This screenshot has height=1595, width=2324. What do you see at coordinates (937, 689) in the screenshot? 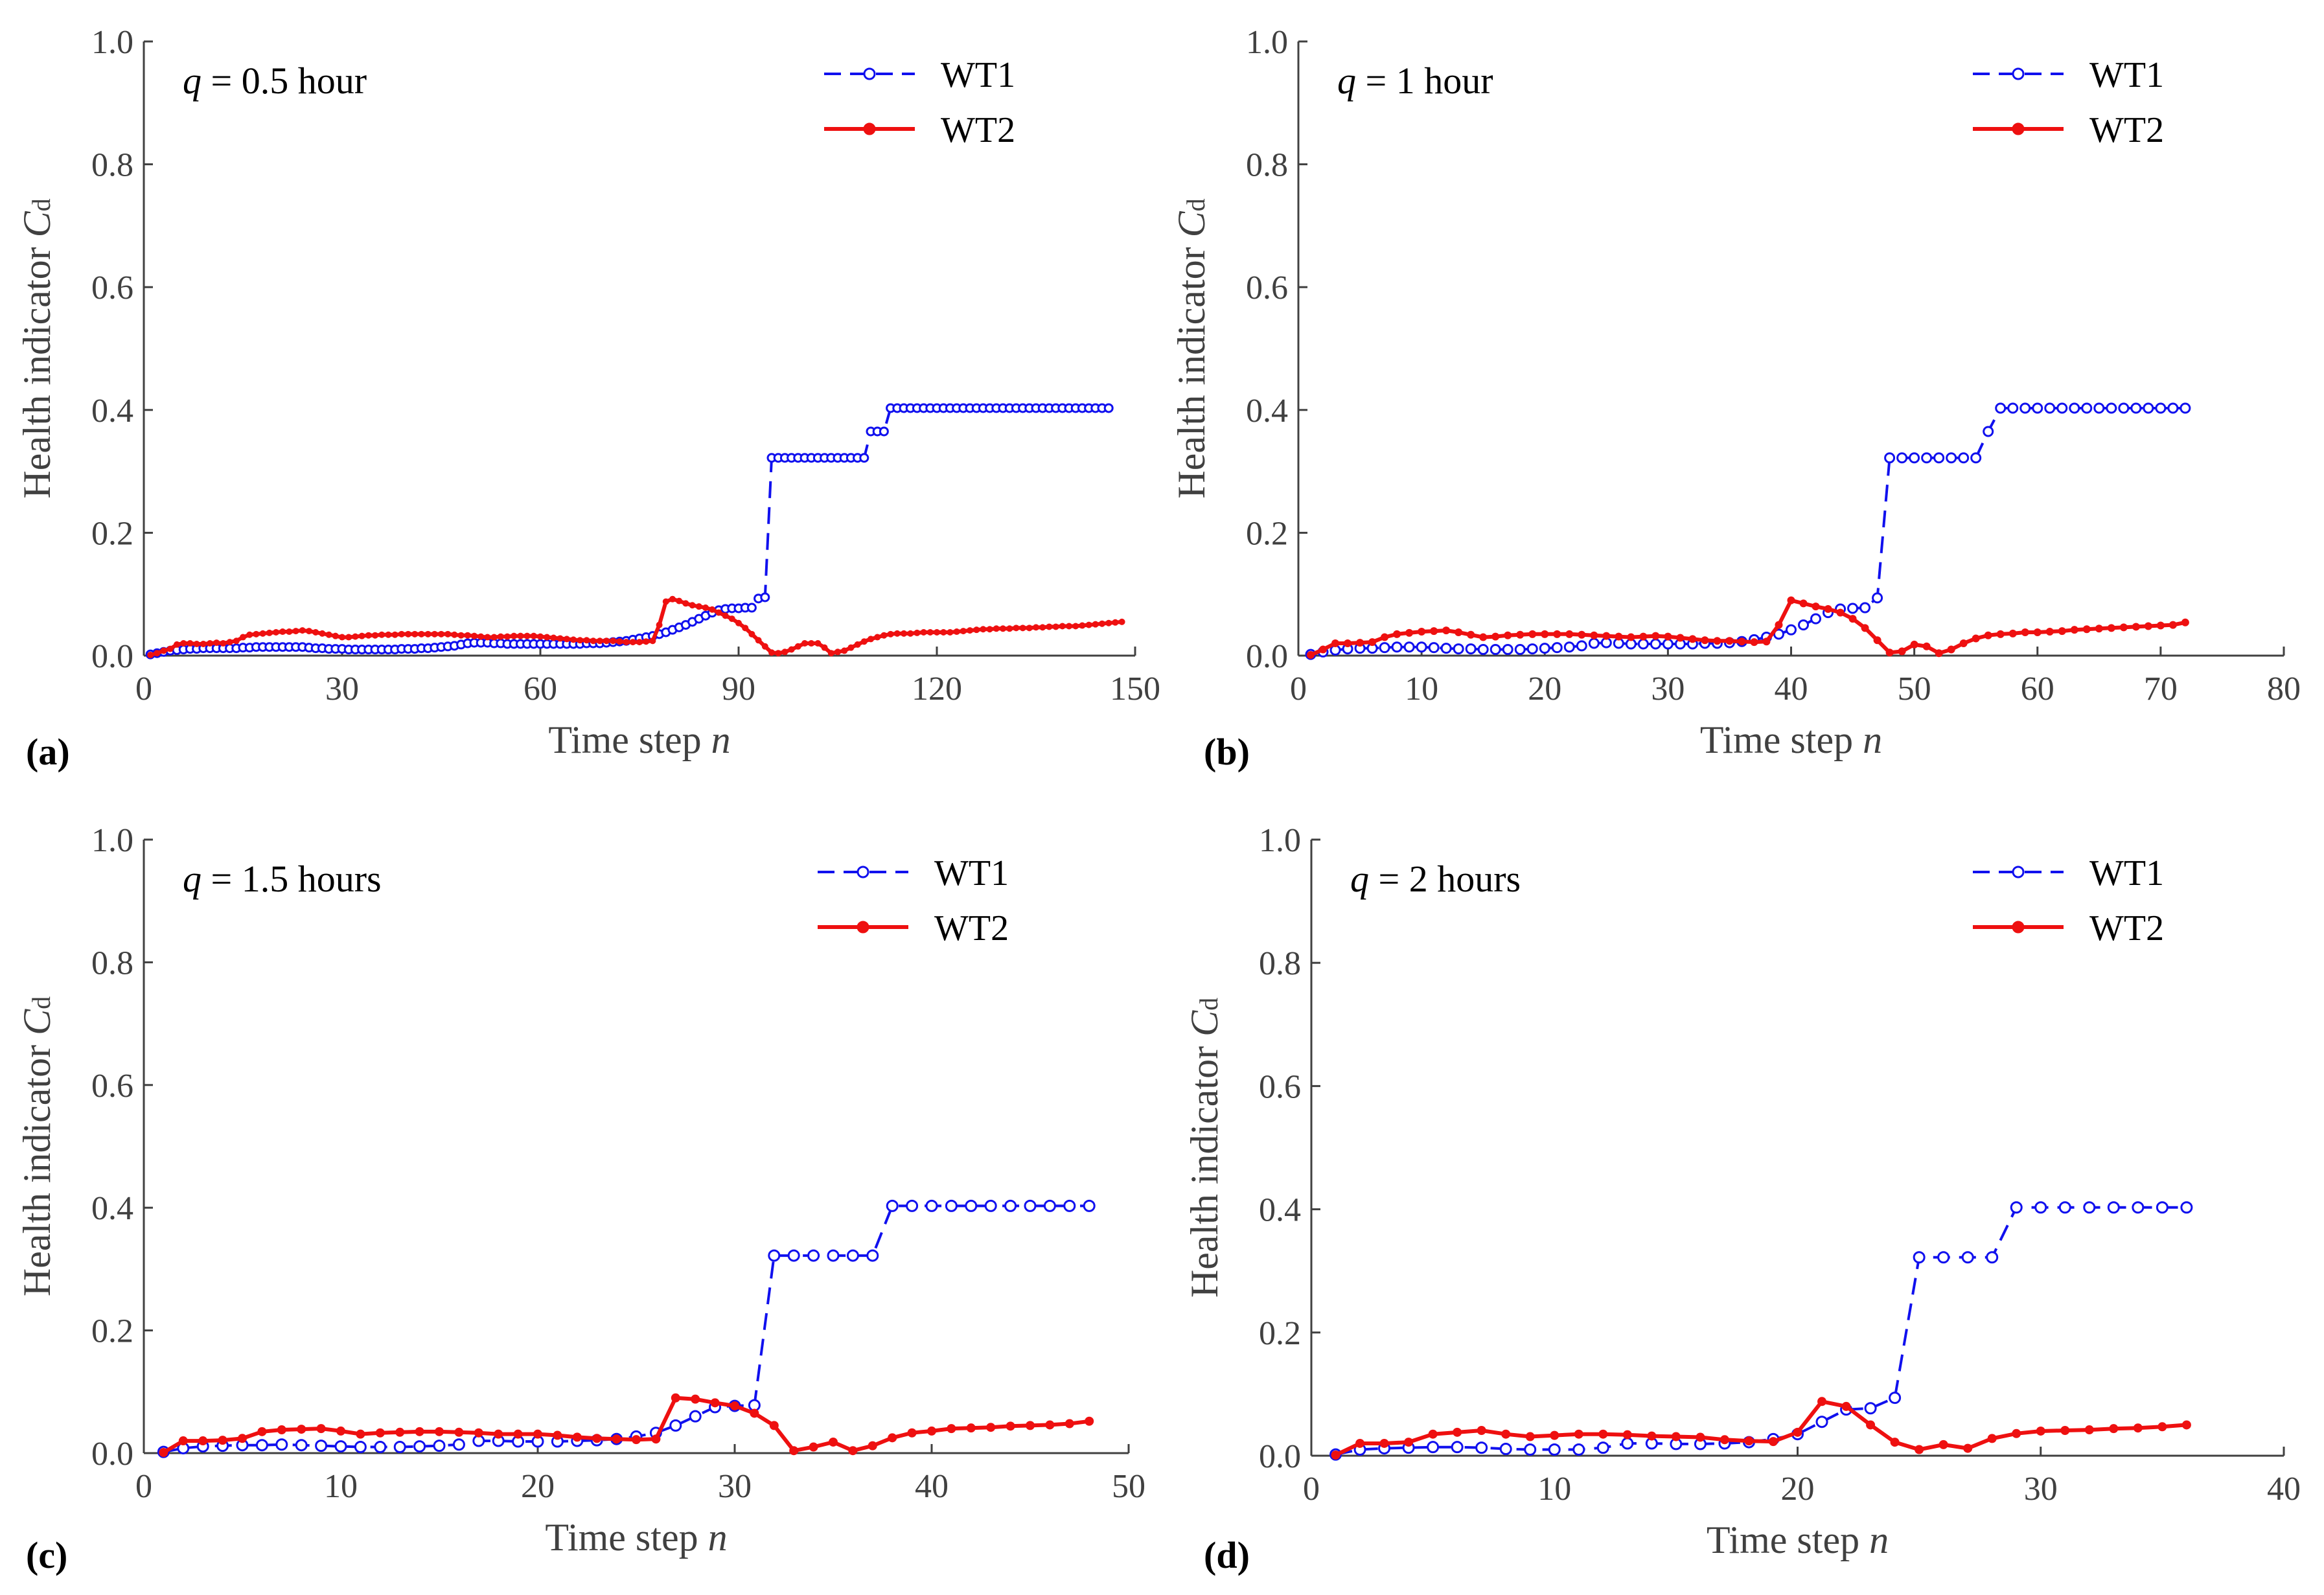
I see `x-tick-label: 120` at bounding box center [937, 689].